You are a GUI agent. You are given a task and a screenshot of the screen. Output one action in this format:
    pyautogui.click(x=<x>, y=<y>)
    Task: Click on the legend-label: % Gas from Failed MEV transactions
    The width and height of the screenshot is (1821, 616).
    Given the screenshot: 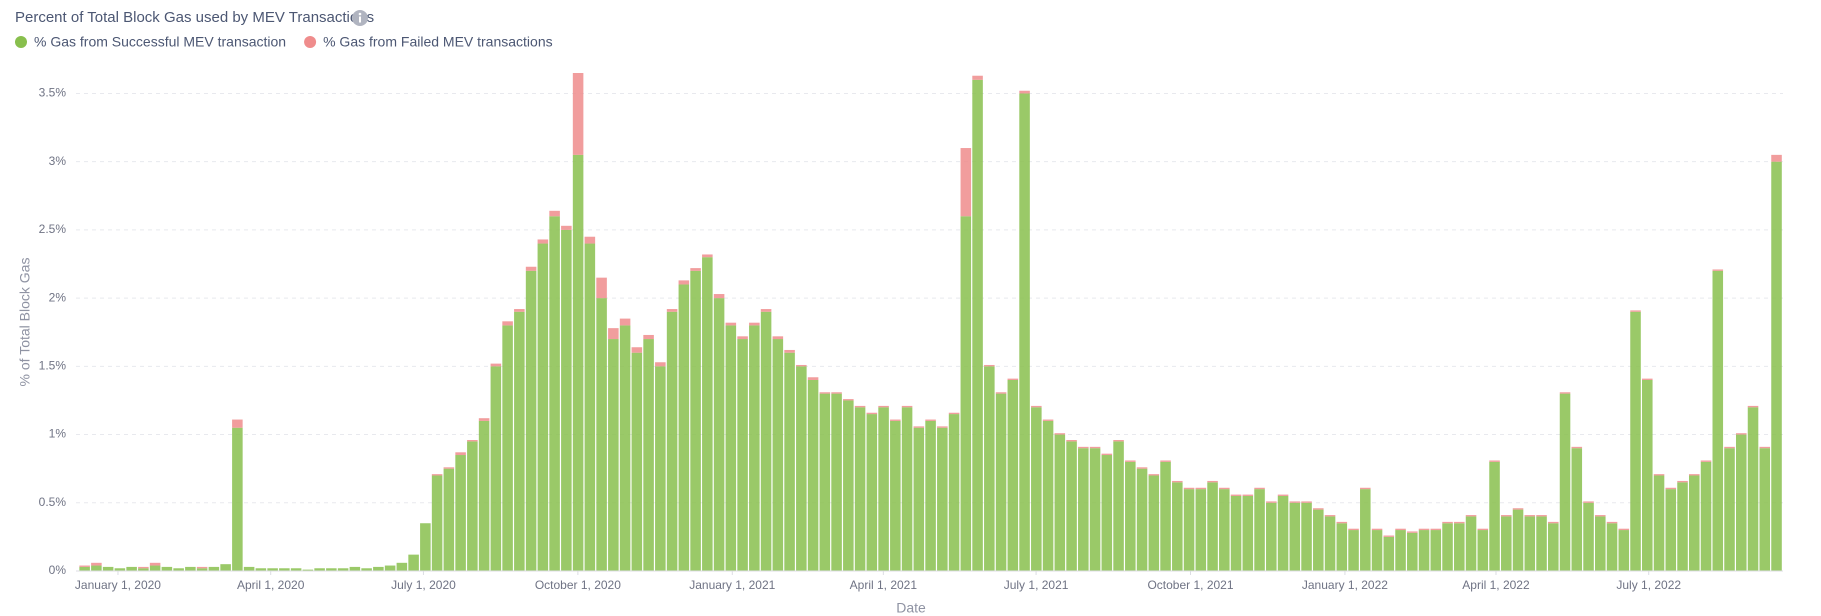 What is the action you would take?
    pyautogui.click(x=438, y=42)
    